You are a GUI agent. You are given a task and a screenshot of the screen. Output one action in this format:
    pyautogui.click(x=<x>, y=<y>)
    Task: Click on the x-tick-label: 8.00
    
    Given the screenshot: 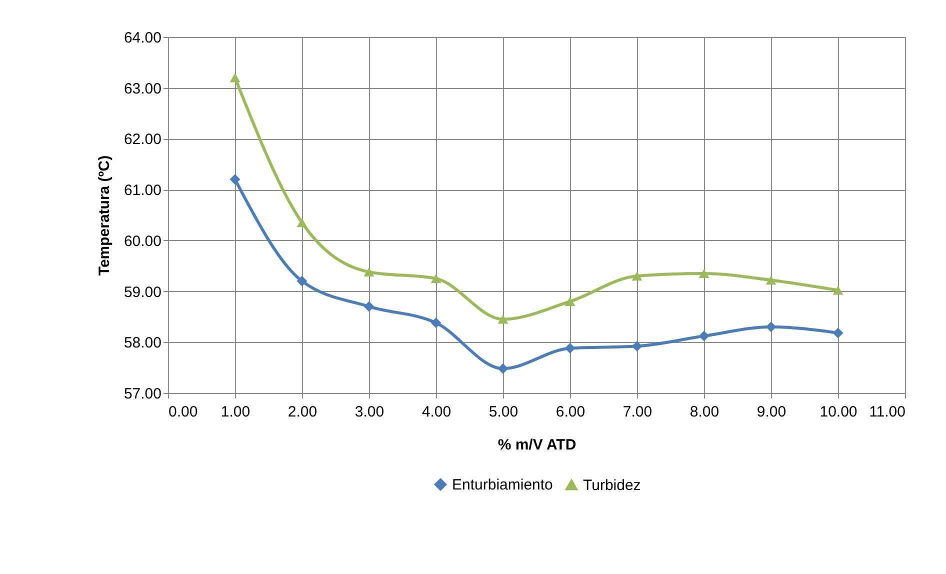 What is the action you would take?
    pyautogui.click(x=705, y=412)
    